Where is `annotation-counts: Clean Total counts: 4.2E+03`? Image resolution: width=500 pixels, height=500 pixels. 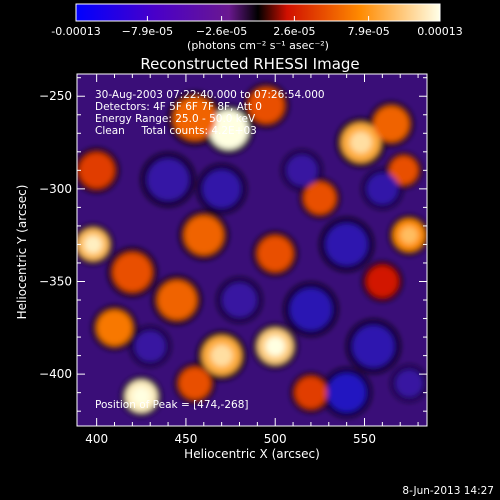 annotation-counts: Clean Total counts: 4.2E+03 is located at coordinates (176, 131).